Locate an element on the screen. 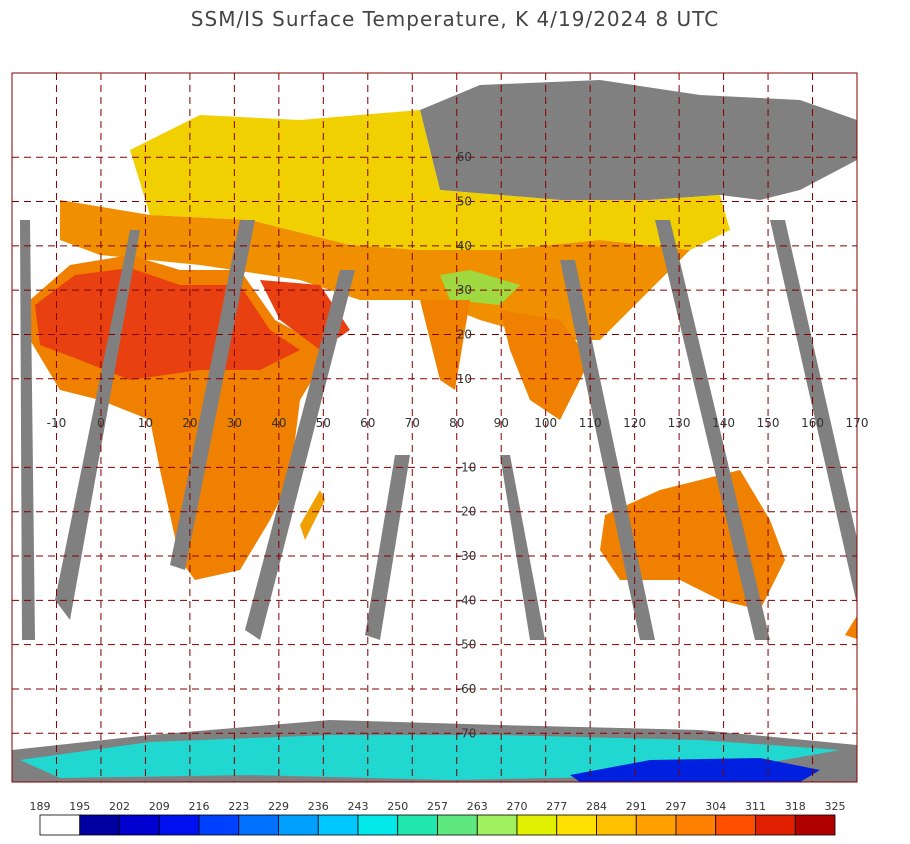 This screenshot has width=910, height=844. colorbar-label: 257 is located at coordinates (437, 806).